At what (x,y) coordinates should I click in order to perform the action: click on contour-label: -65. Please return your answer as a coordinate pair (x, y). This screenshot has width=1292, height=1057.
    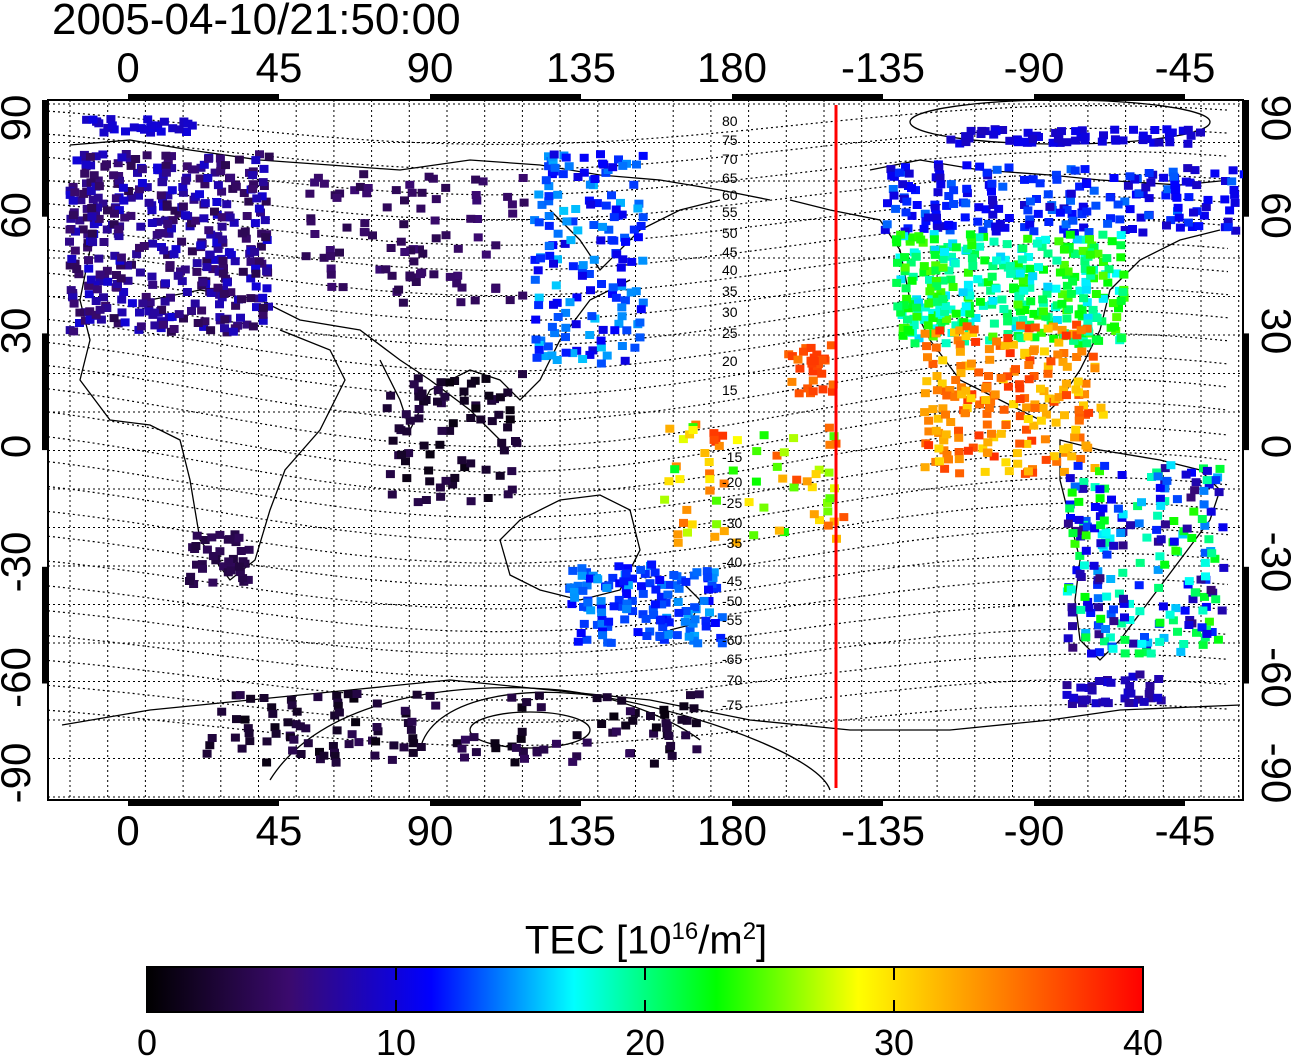
    Looking at the image, I should click on (732, 659).